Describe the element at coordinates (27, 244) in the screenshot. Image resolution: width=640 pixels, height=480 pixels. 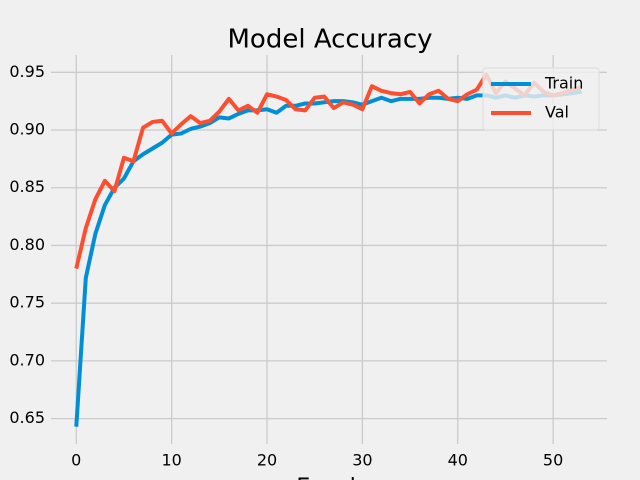
I see `y-tick-label: 0.80` at that location.